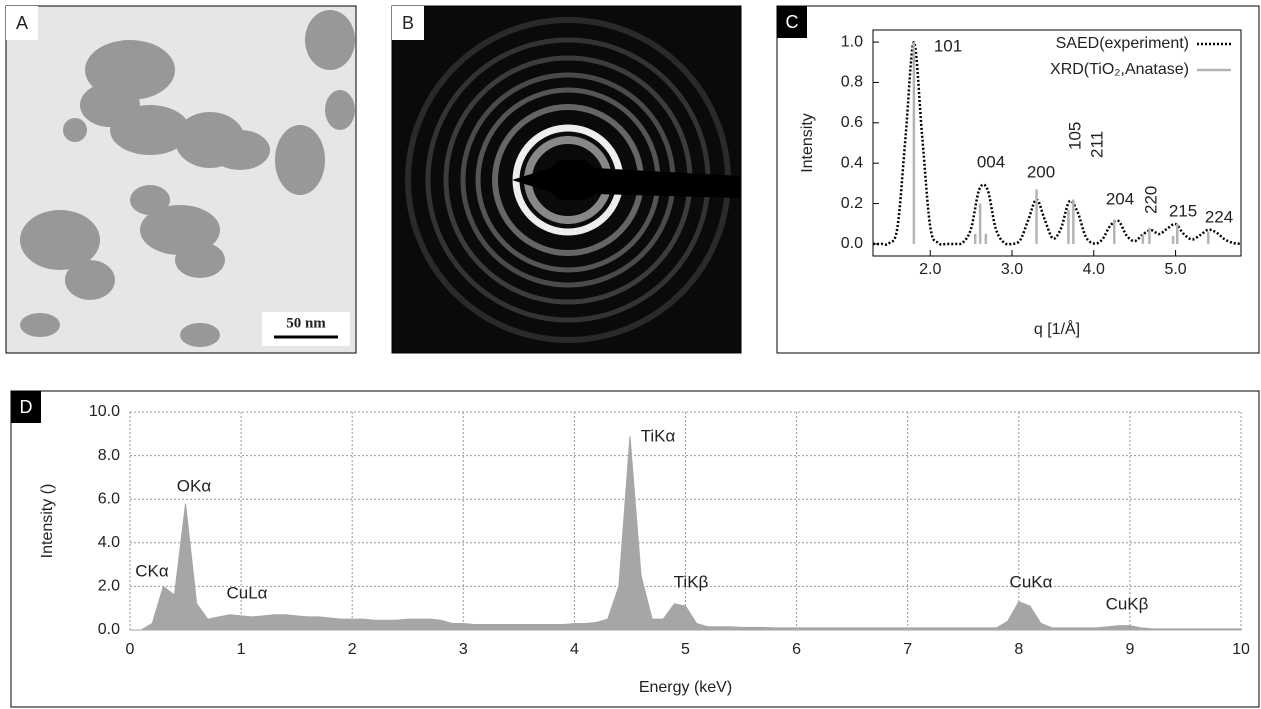  What do you see at coordinates (1041, 171) in the screenshot?
I see `peak-label: 200` at bounding box center [1041, 171].